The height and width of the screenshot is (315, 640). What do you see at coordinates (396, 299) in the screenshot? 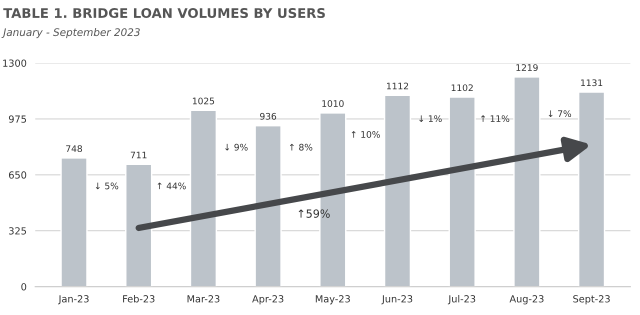
I see `x-tick-label: Jun-23` at bounding box center [396, 299].